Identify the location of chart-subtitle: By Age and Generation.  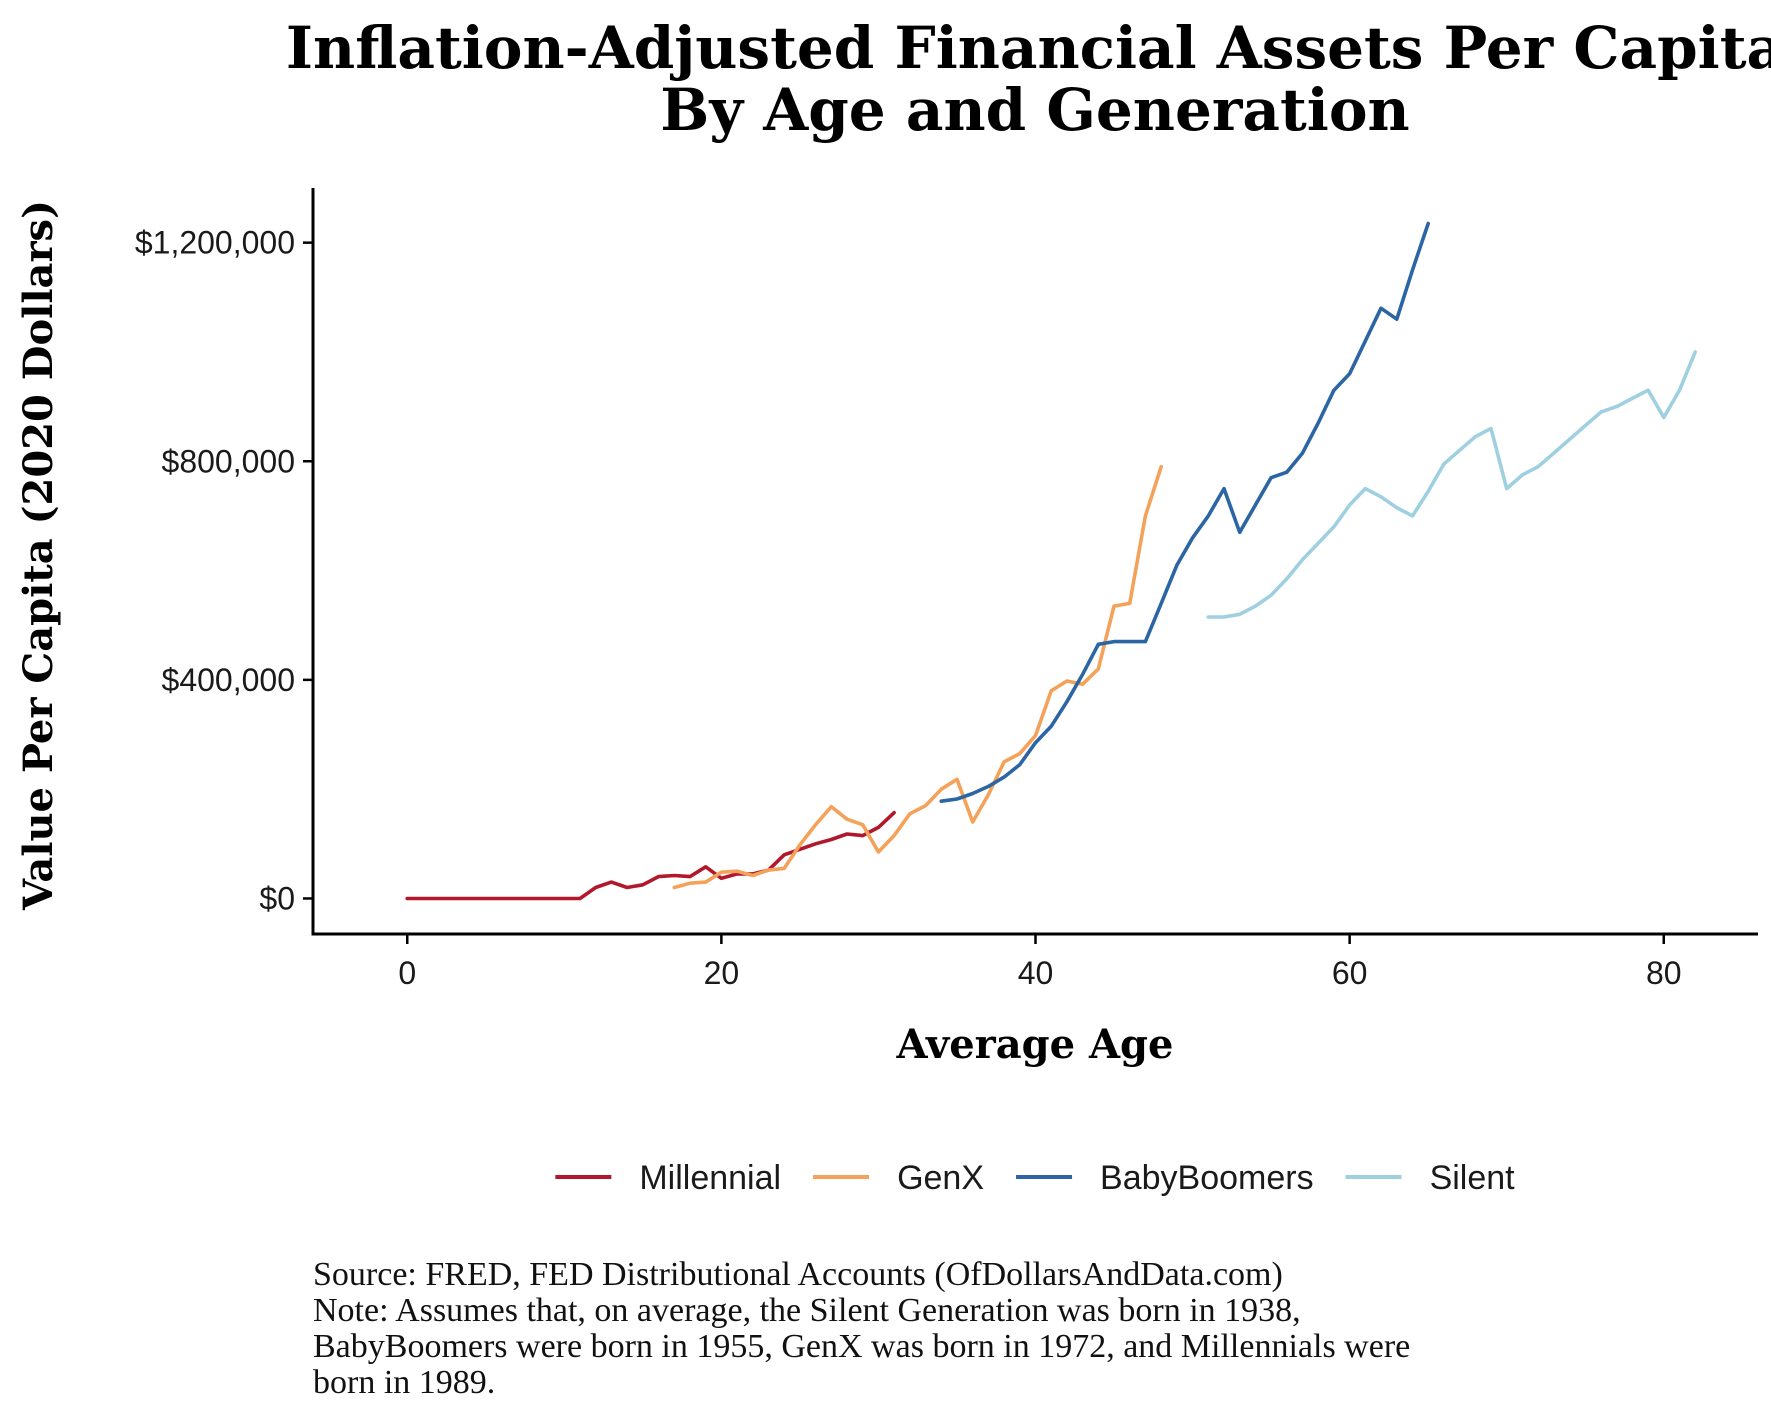
(1034, 110).